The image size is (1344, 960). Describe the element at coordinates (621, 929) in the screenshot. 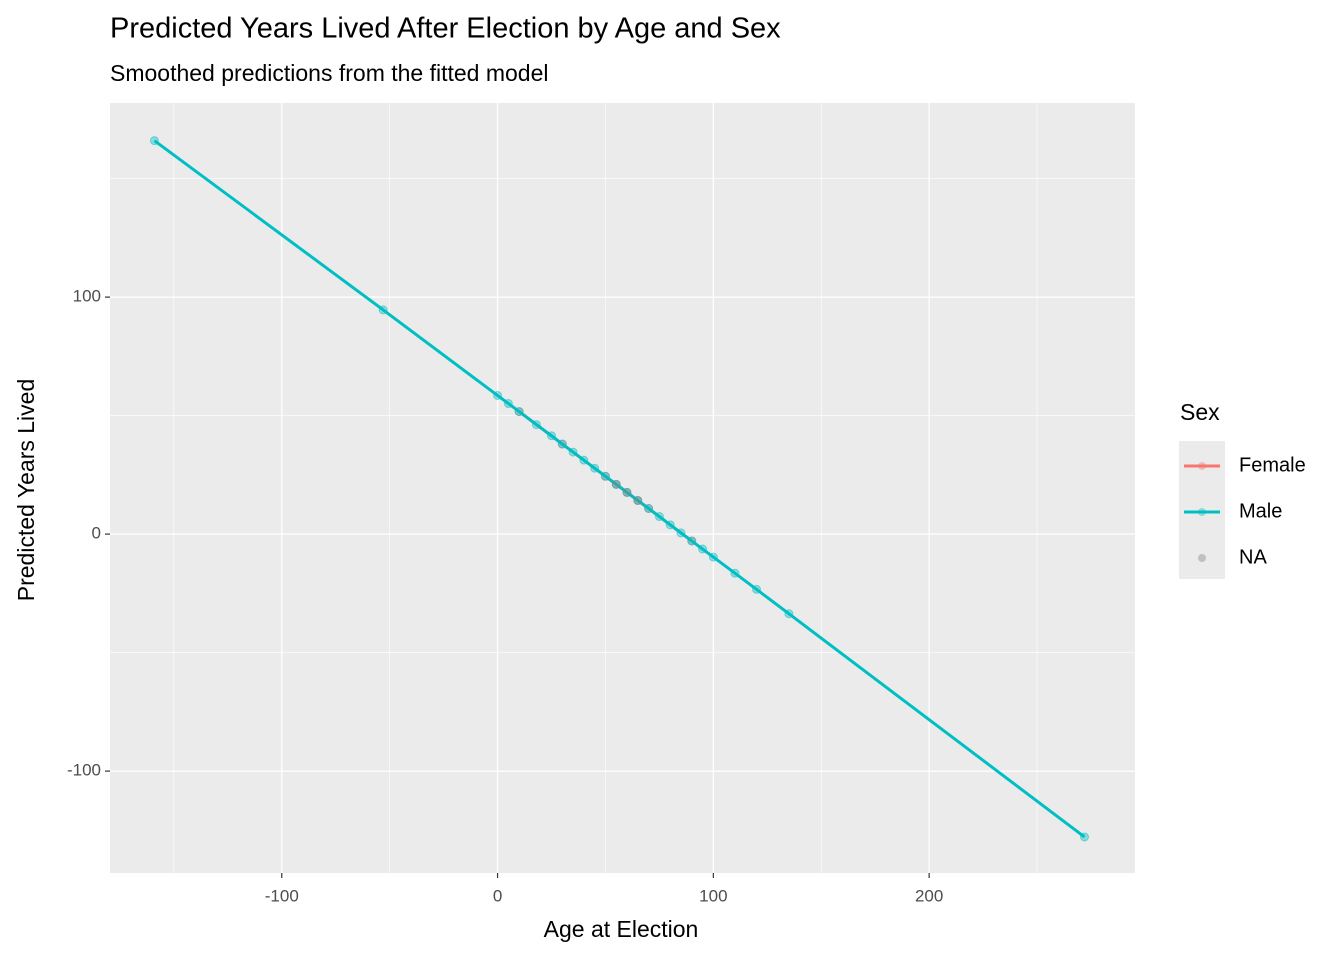

I see `x-axis-title: Age at Election` at that location.